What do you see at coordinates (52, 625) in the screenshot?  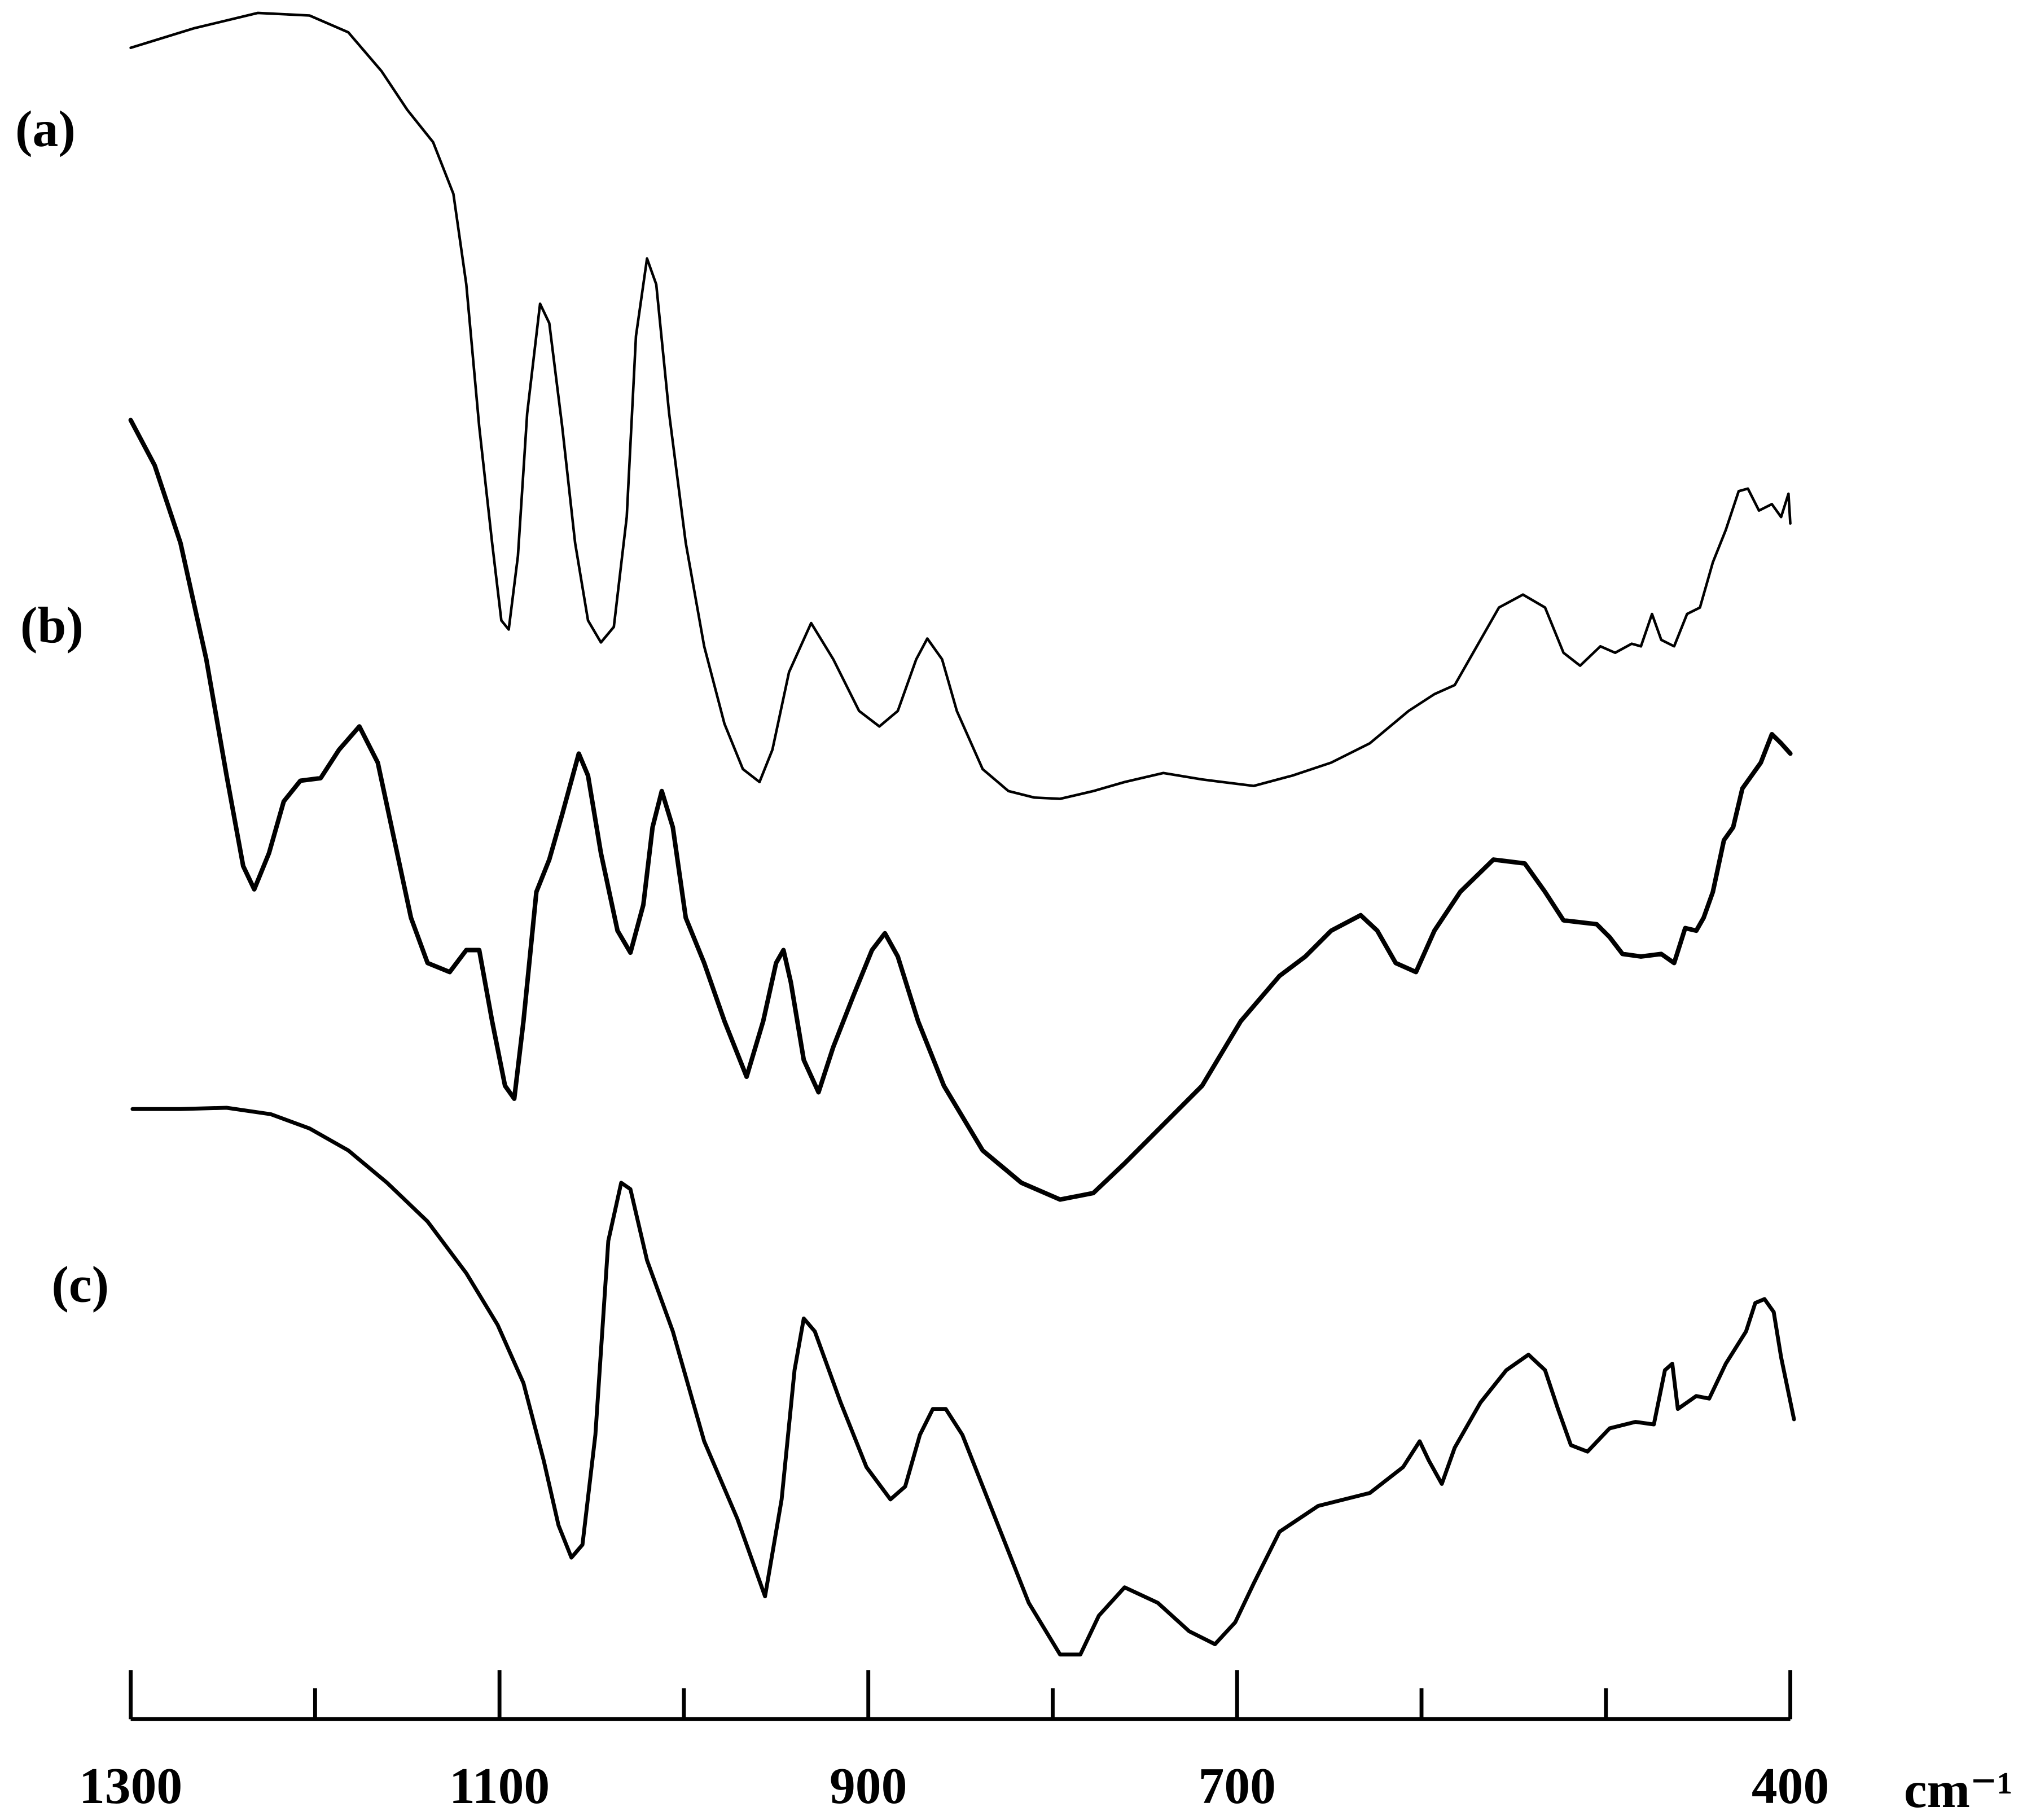 I see `series-label: (b)` at bounding box center [52, 625].